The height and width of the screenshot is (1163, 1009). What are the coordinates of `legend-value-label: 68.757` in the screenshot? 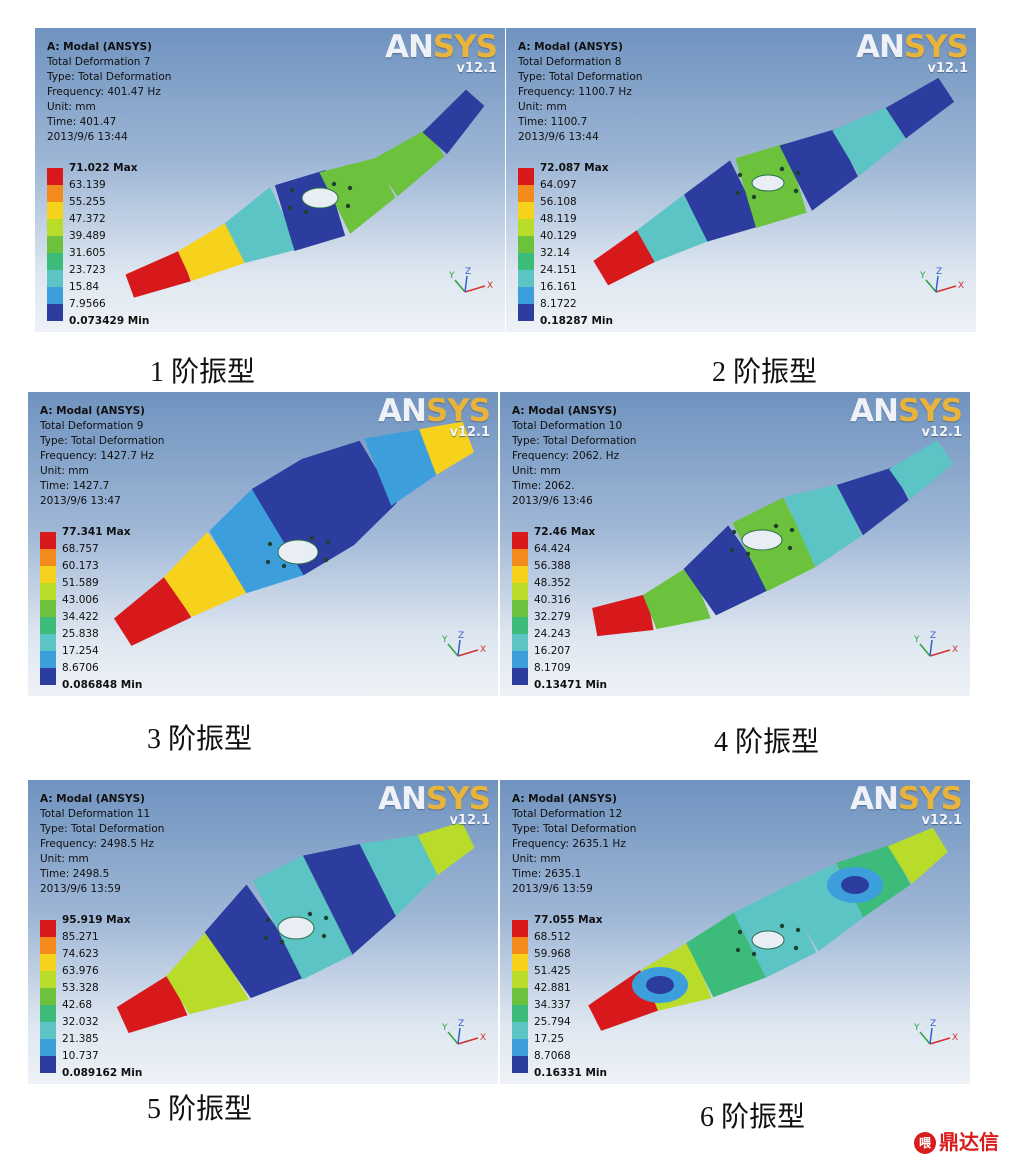 It's located at (80, 549).